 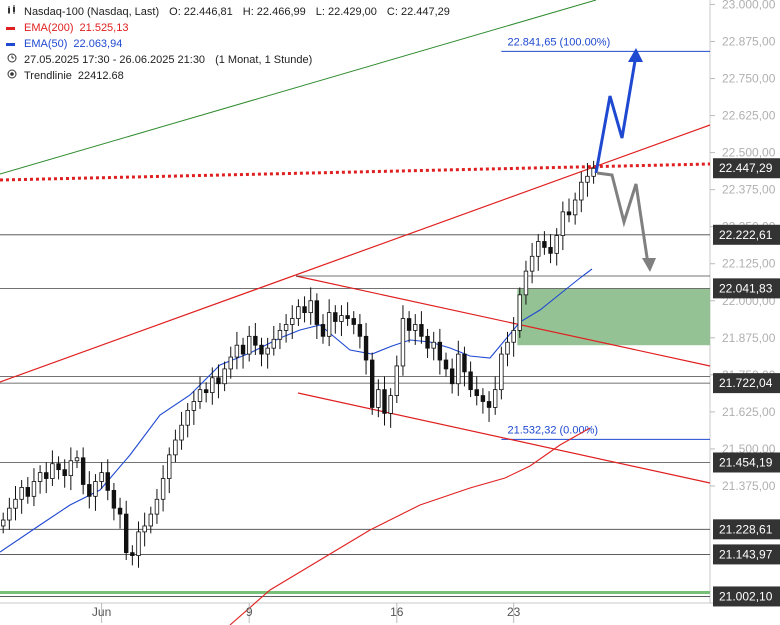 I want to click on trendline-value: 22412.68, so click(x=100, y=76).